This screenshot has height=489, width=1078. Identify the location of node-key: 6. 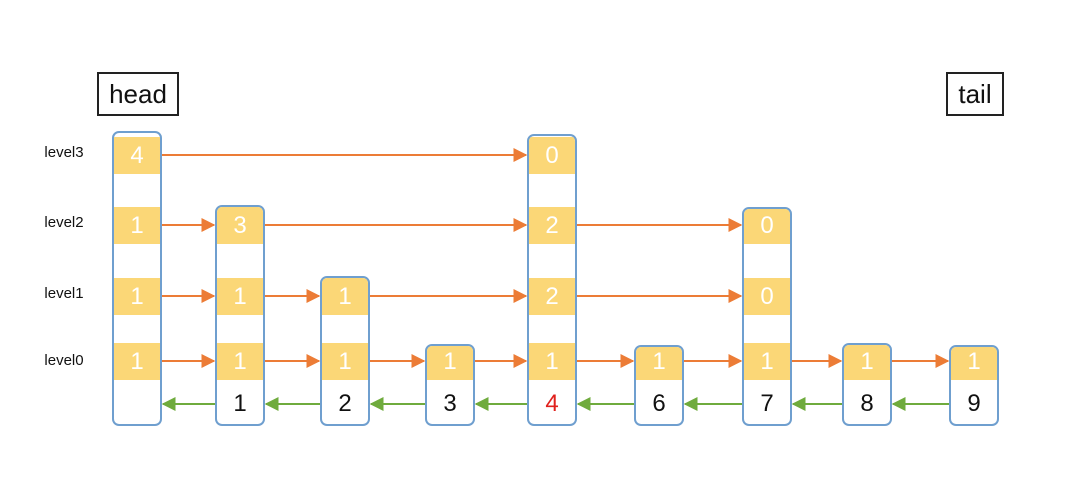
(659, 403).